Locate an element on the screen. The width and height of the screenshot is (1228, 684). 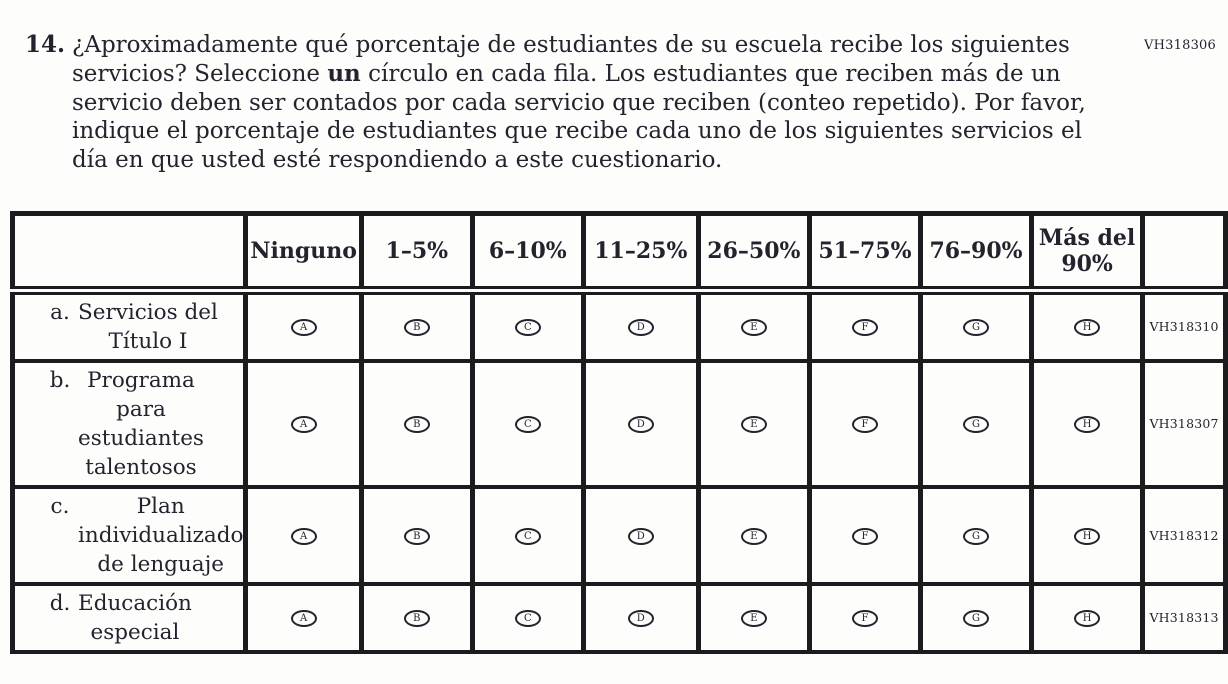
row-label-letter: a. is located at coordinates (60, 312).